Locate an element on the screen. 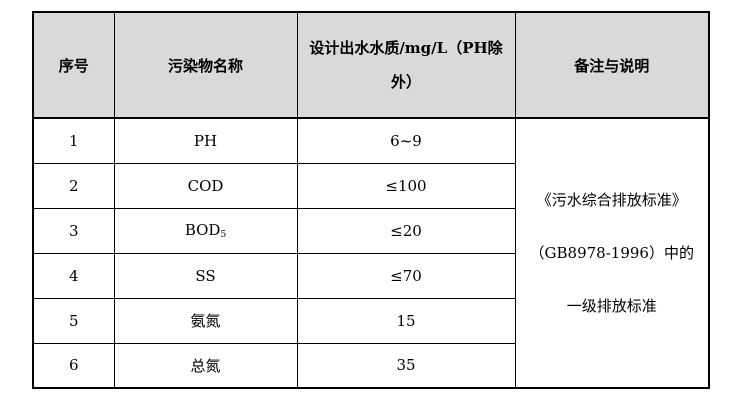 The width and height of the screenshot is (741, 404). cell-value: ≤20 is located at coordinates (406, 230).